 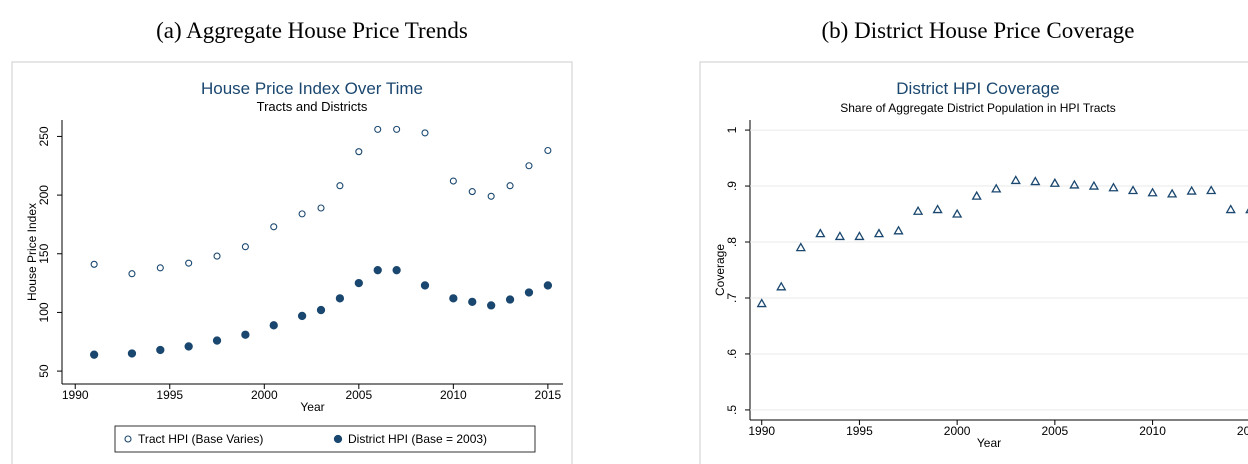 What do you see at coordinates (732, 354) in the screenshot?
I see `y-tick-label: .6` at bounding box center [732, 354].